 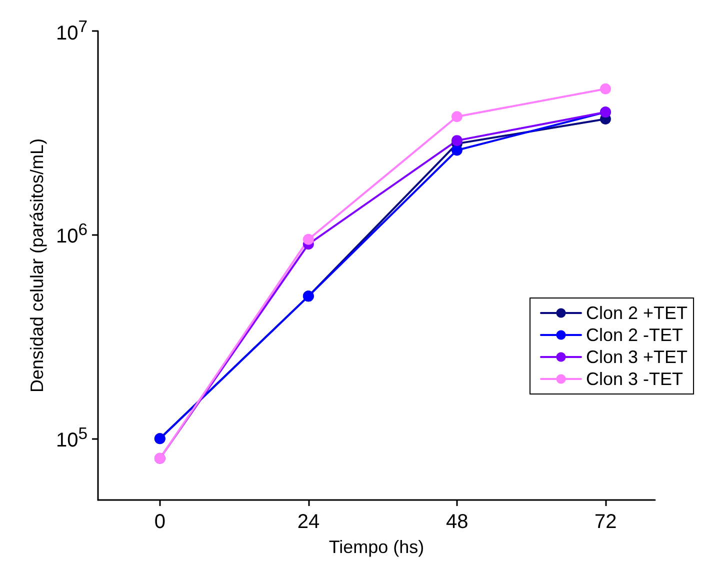 What do you see at coordinates (635, 335) in the screenshot?
I see `legend-label: Clon 2 -TET` at bounding box center [635, 335].